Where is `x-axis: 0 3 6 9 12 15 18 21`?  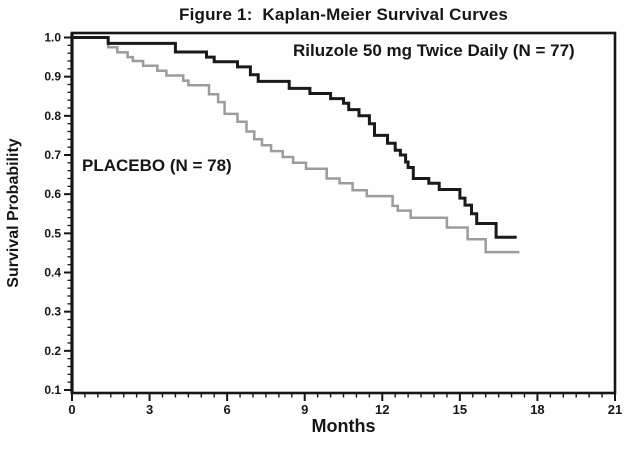
x-axis: 0 3 6 9 12 15 18 21 is located at coordinates (345, 405).